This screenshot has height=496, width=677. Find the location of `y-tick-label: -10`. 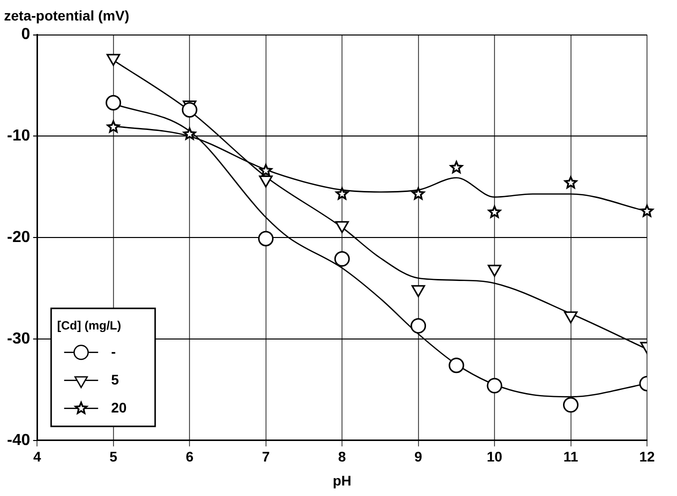

y-tick-label: -10 is located at coordinates (18, 136).